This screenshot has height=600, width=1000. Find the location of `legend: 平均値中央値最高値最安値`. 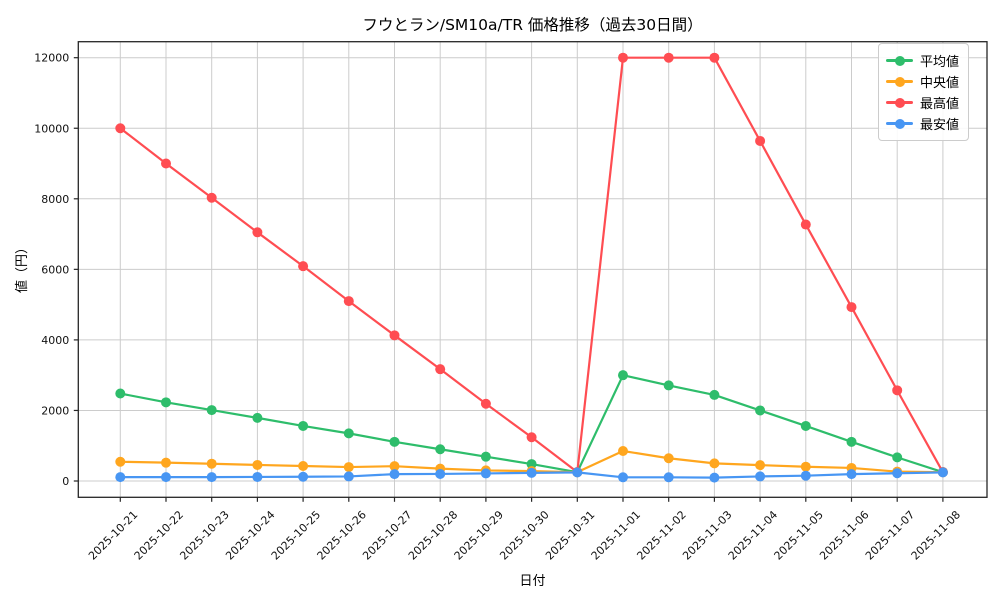

legend: 平均値中央値最高値最安値 is located at coordinates (924, 92).